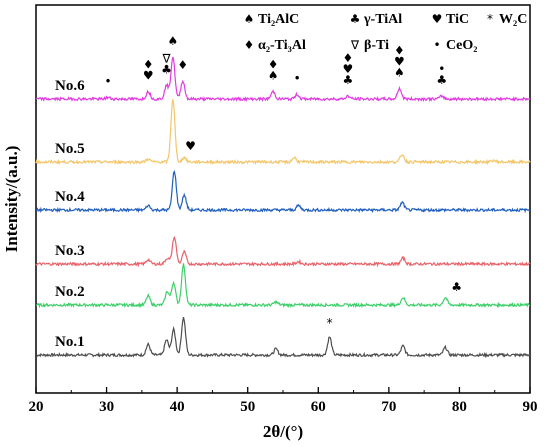 The height and width of the screenshot is (447, 550). Describe the element at coordinates (70, 149) in the screenshot. I see `trace-label: No.5` at that location.